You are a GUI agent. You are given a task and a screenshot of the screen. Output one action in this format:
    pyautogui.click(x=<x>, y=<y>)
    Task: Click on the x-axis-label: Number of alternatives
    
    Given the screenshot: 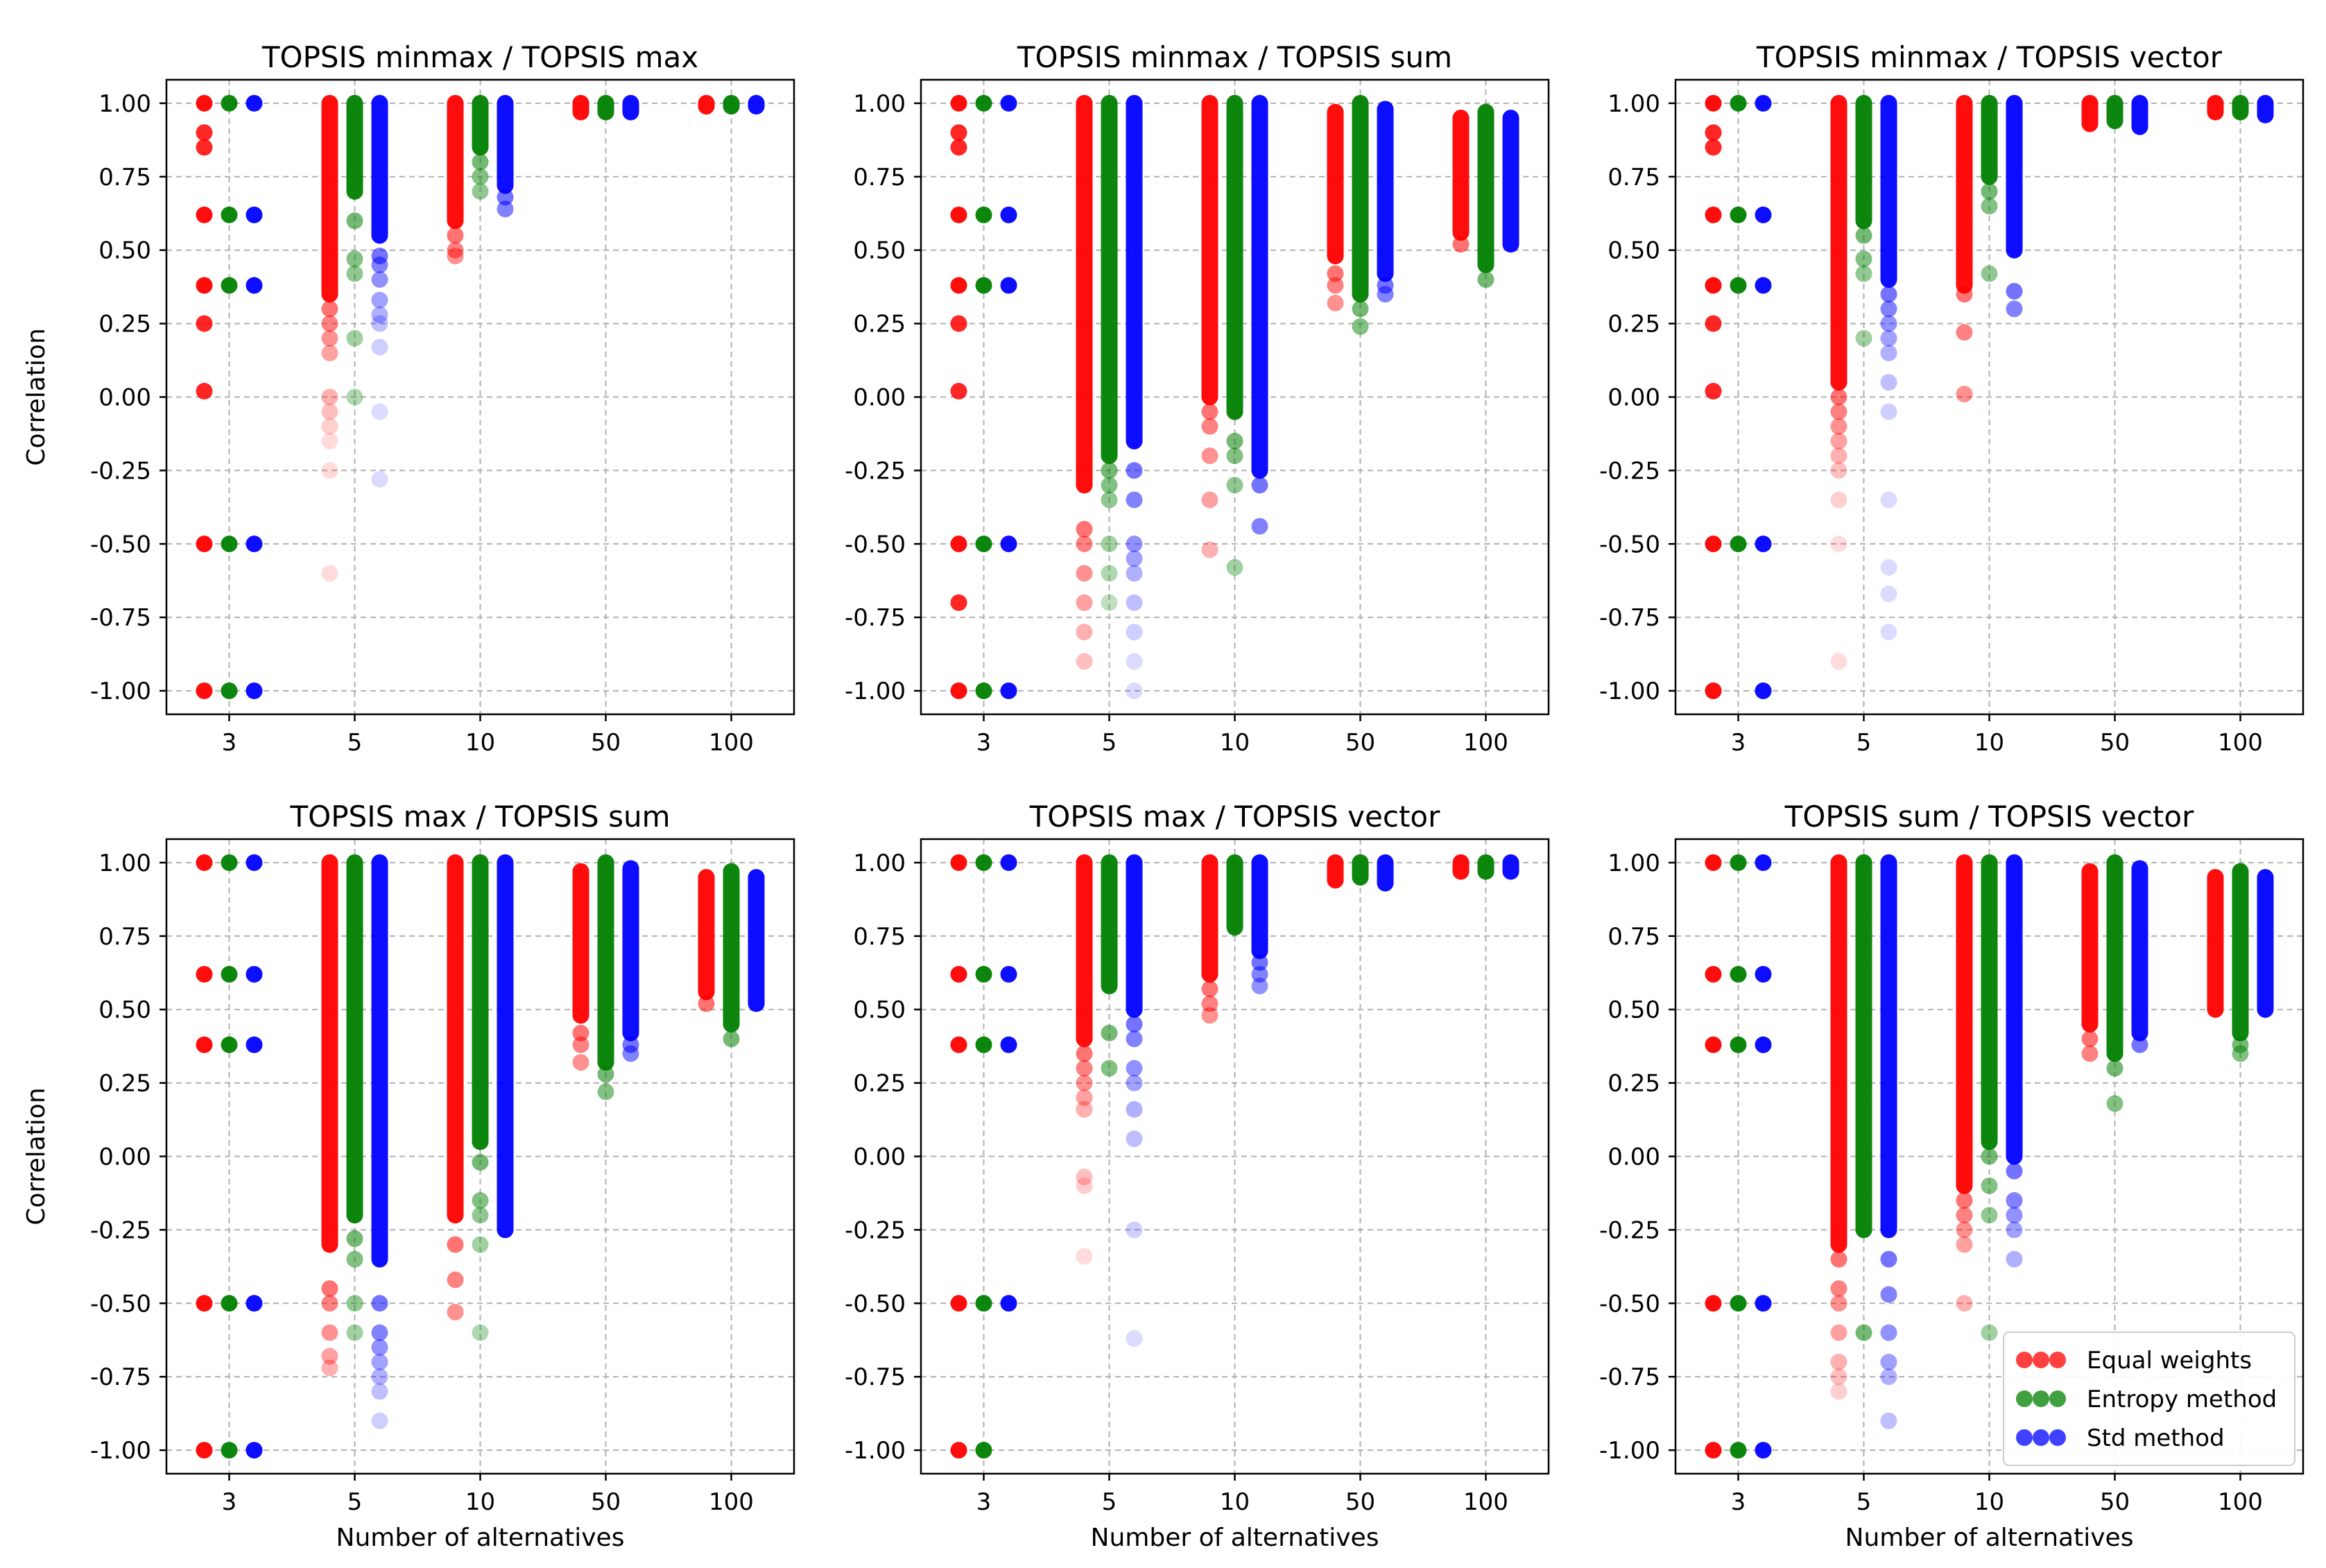 What is the action you would take?
    pyautogui.click(x=1989, y=1538)
    